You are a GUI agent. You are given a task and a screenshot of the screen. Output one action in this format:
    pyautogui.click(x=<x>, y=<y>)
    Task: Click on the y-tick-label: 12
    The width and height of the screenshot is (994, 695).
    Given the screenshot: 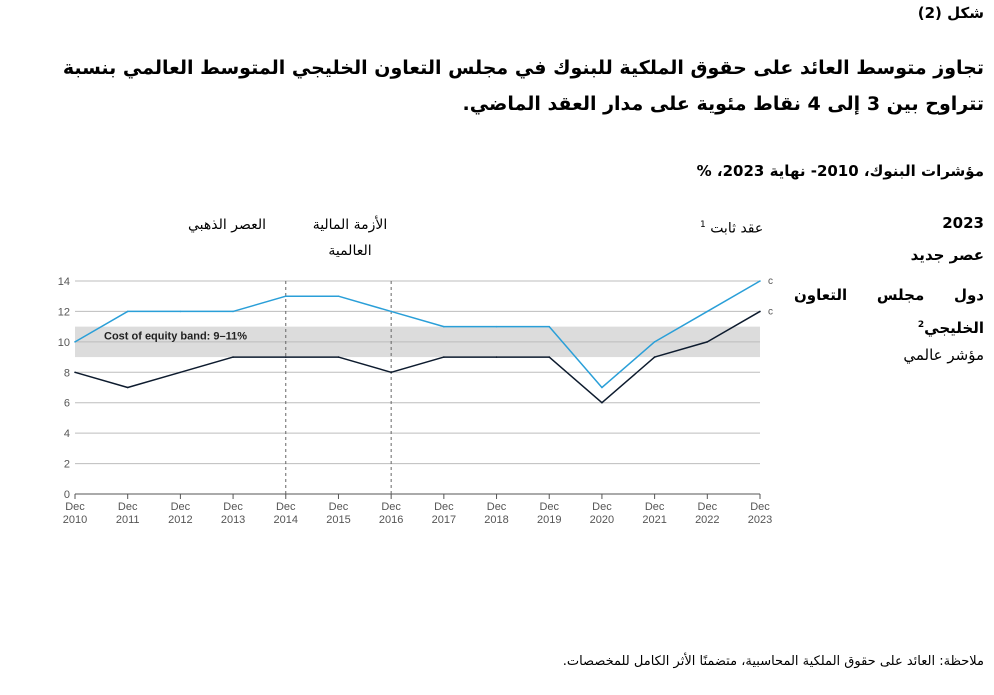 What is the action you would take?
    pyautogui.click(x=64, y=312)
    